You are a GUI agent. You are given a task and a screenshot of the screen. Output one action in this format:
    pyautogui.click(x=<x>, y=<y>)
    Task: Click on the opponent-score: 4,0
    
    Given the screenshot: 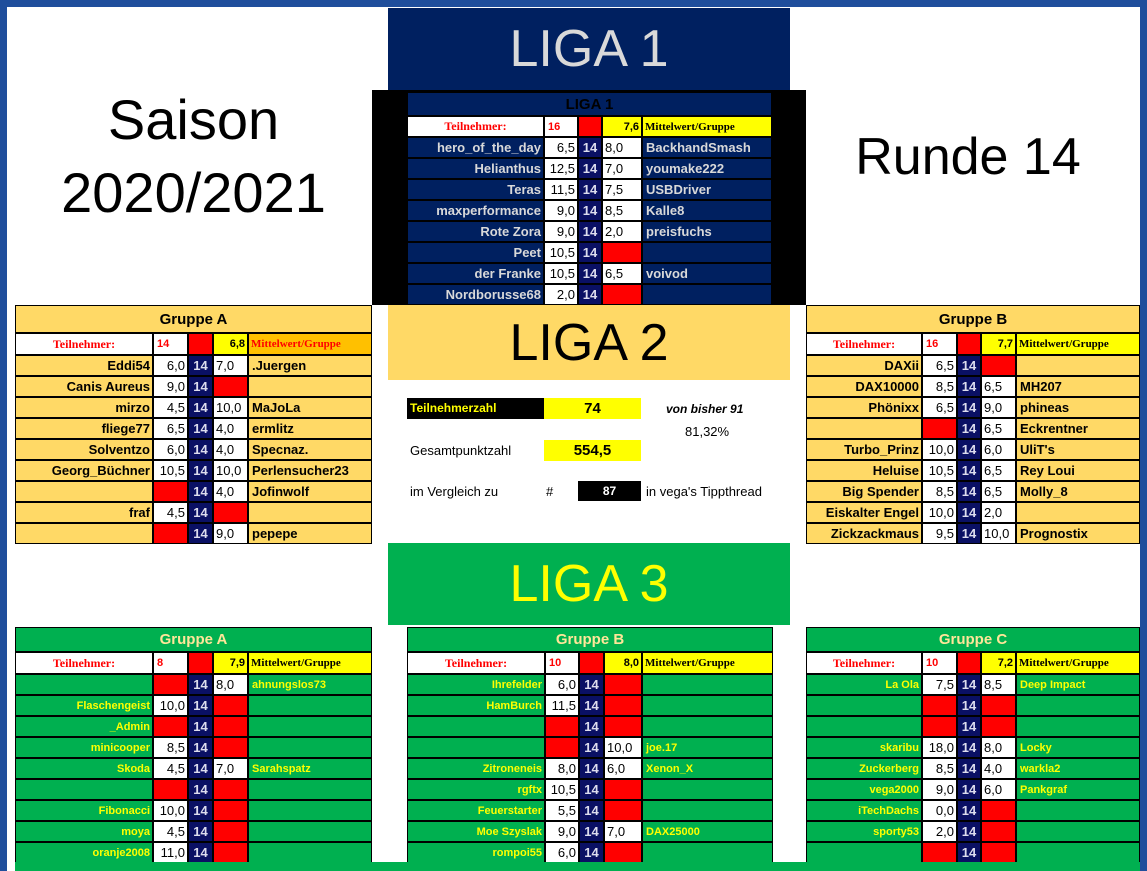 What is the action you would take?
    pyautogui.click(x=230, y=449)
    